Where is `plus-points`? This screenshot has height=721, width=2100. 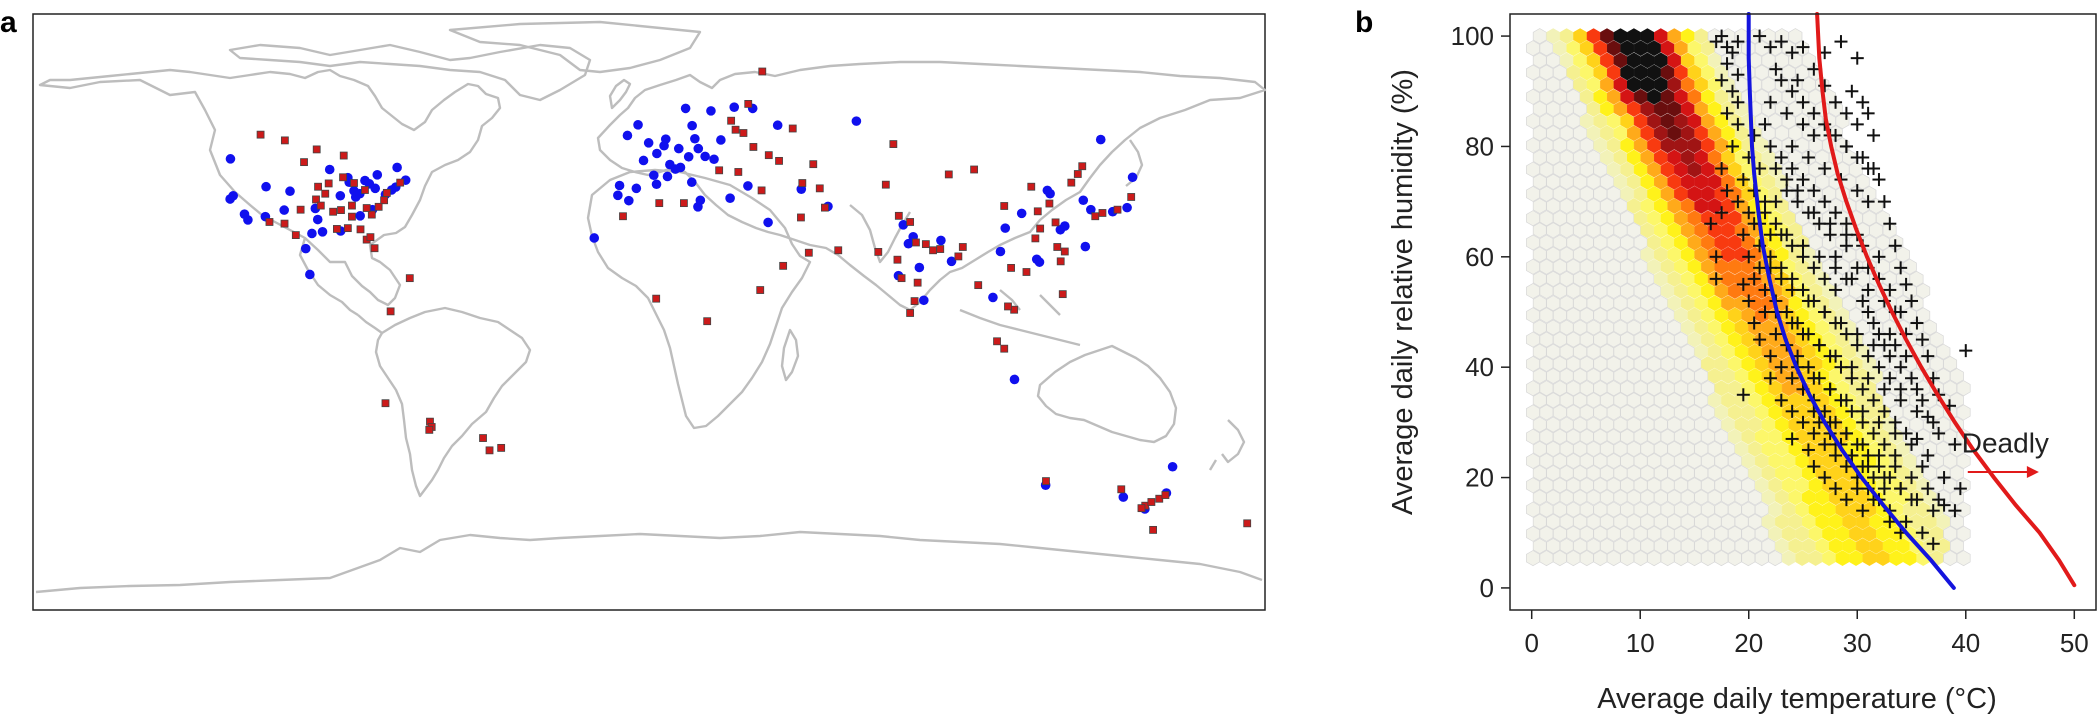
plus-points is located at coordinates (1838, 290).